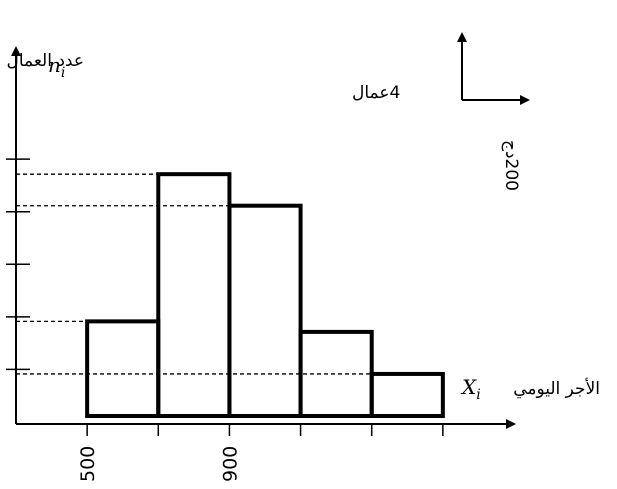 The width and height of the screenshot is (617, 489). I want to click on y-ticks, so click(18, 264).